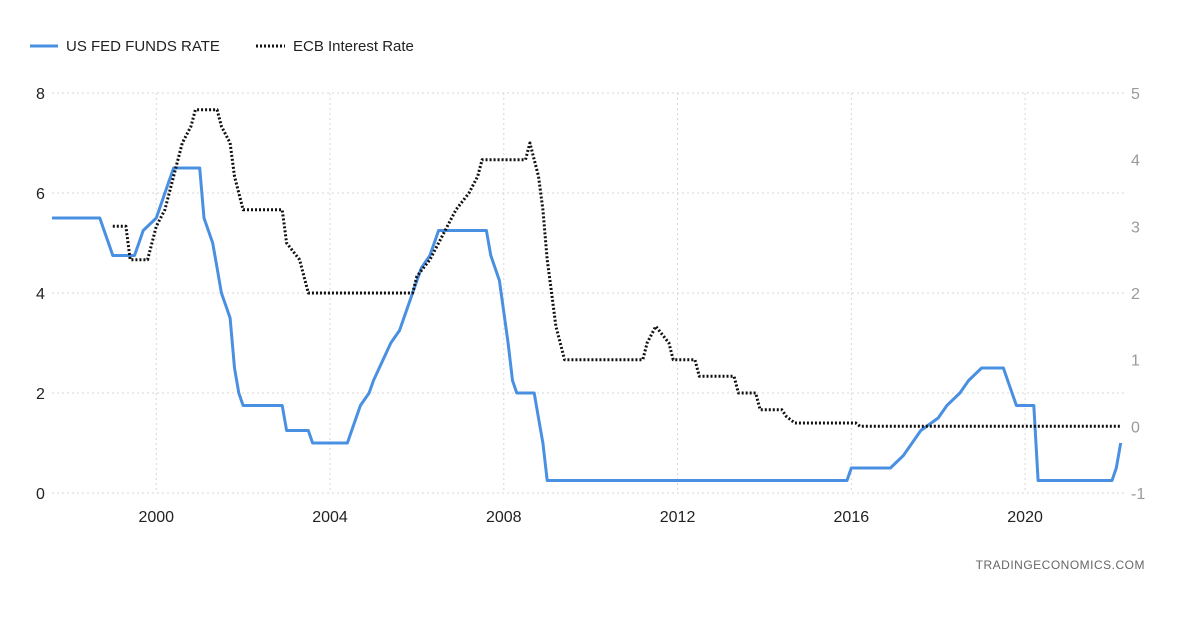  What do you see at coordinates (1060, 565) in the screenshot?
I see `watermark: TRADINGECONOMICS.COM` at bounding box center [1060, 565].